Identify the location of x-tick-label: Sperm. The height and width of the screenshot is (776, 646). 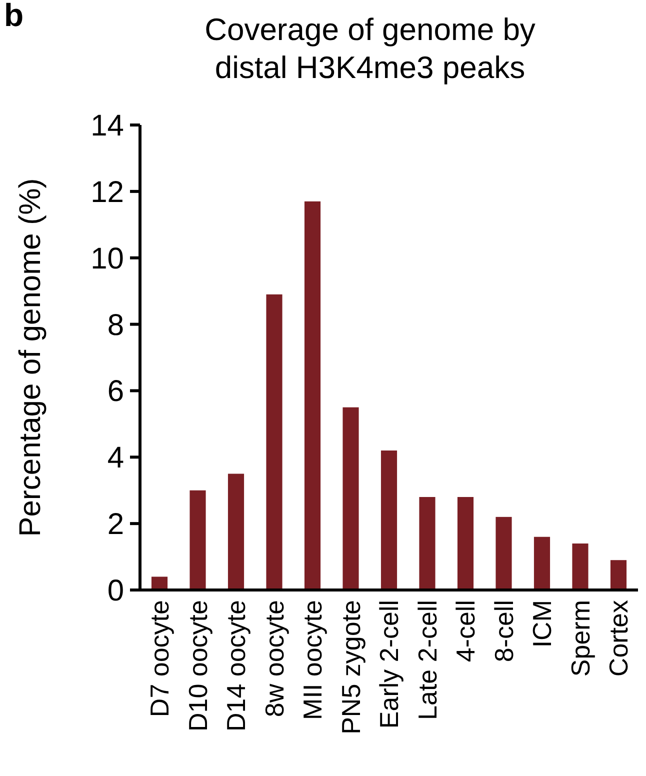
(580, 638).